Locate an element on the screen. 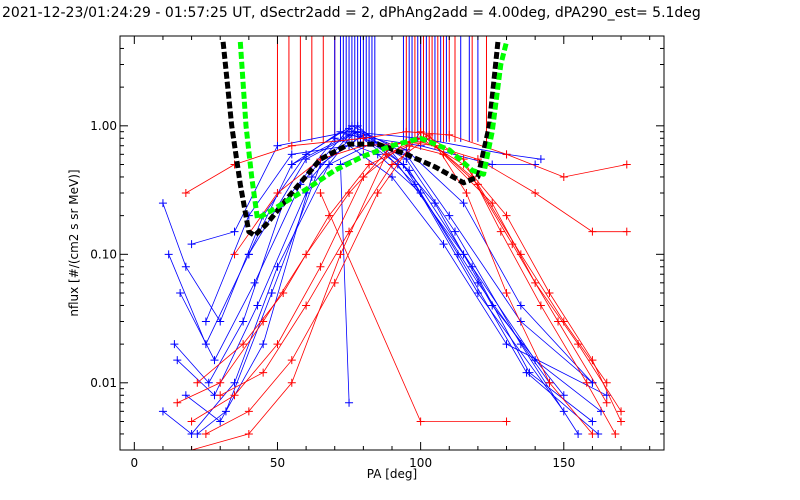 Image resolution: width=800 pixels, height=500 pixels. y-axis-label: nflux [#/(cm2 s sr MeV)] is located at coordinates (74, 242).